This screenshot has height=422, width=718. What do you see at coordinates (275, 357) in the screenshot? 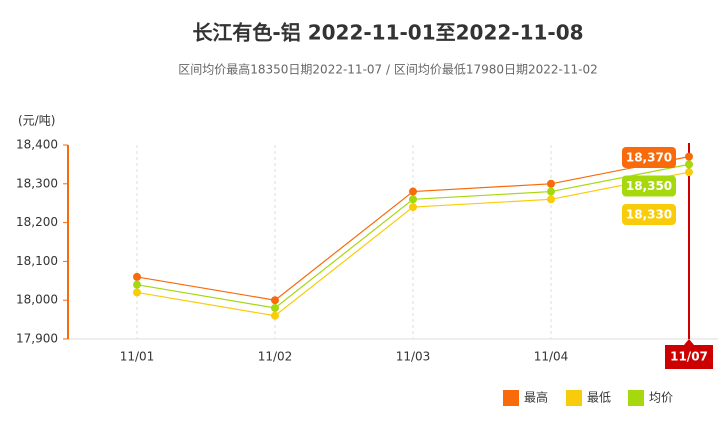
I see `x-tick-label: 11/02` at bounding box center [275, 357].